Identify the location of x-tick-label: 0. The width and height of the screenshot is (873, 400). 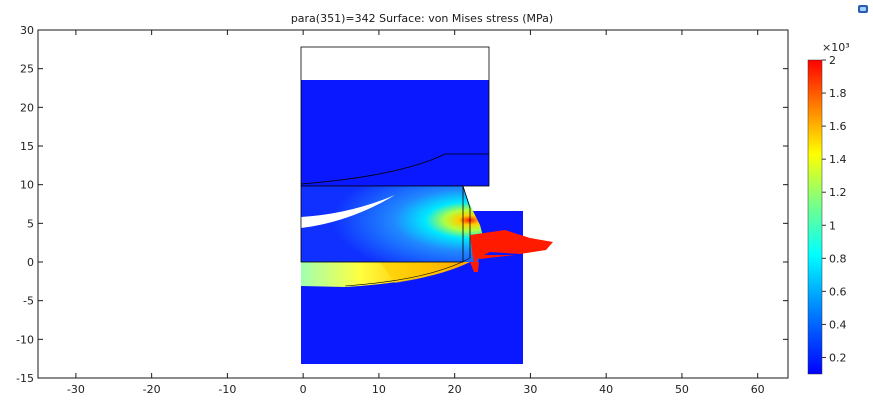
(303, 389).